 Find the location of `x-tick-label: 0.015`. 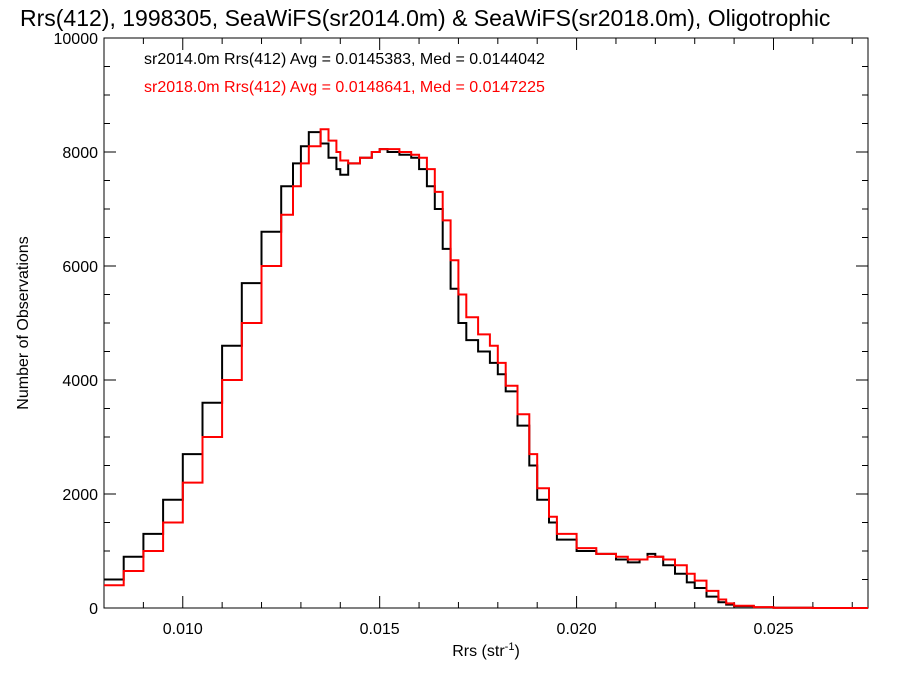

x-tick-label: 0.015 is located at coordinates (380, 629).